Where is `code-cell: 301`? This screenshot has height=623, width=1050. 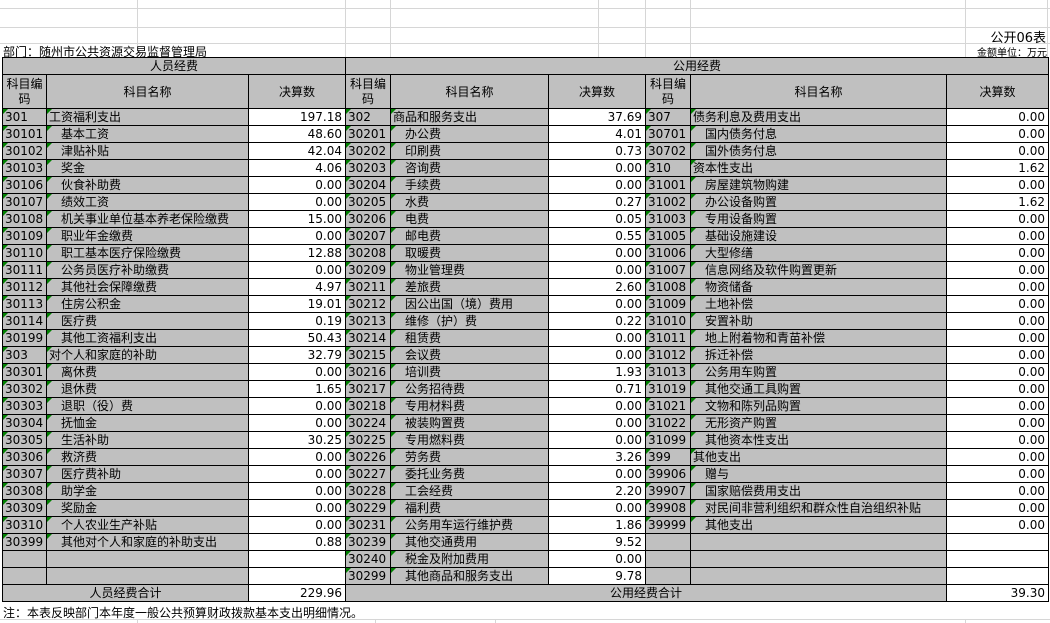
code-cell: 301 is located at coordinates (25, 117).